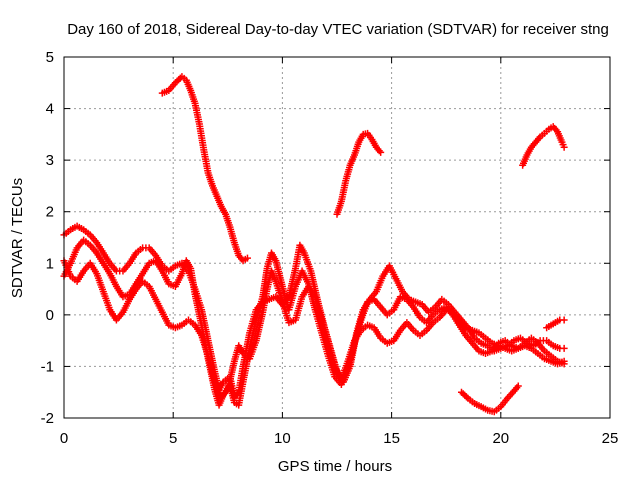 The height and width of the screenshot is (480, 640). What do you see at coordinates (500, 438) in the screenshot?
I see `x-tick-label: 20` at bounding box center [500, 438].